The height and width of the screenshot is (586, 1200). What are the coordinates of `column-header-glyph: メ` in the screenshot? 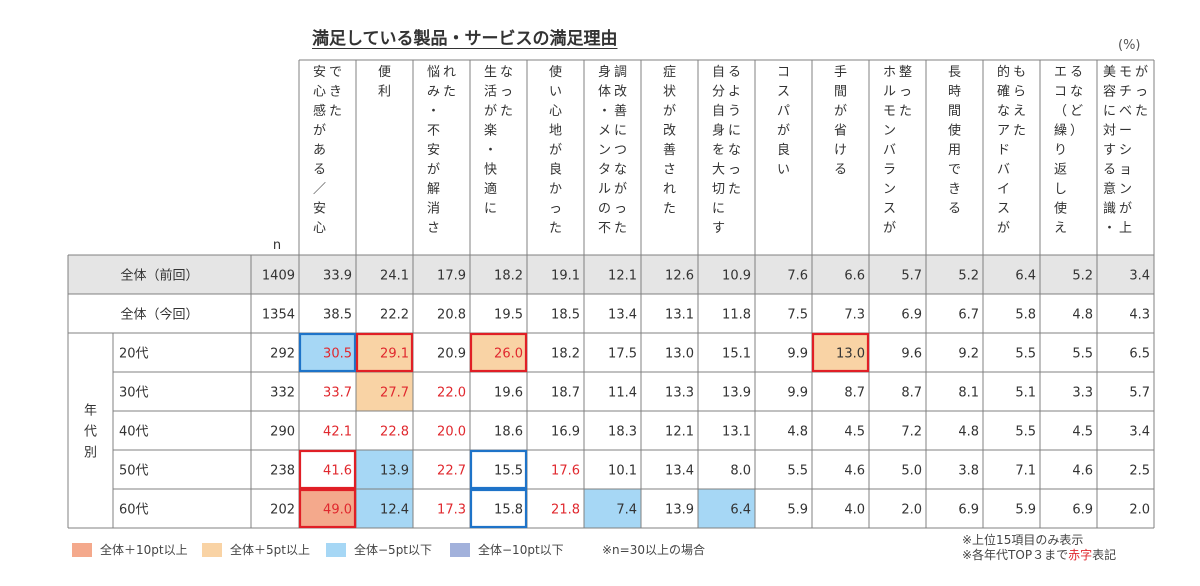 It's located at (604, 131).